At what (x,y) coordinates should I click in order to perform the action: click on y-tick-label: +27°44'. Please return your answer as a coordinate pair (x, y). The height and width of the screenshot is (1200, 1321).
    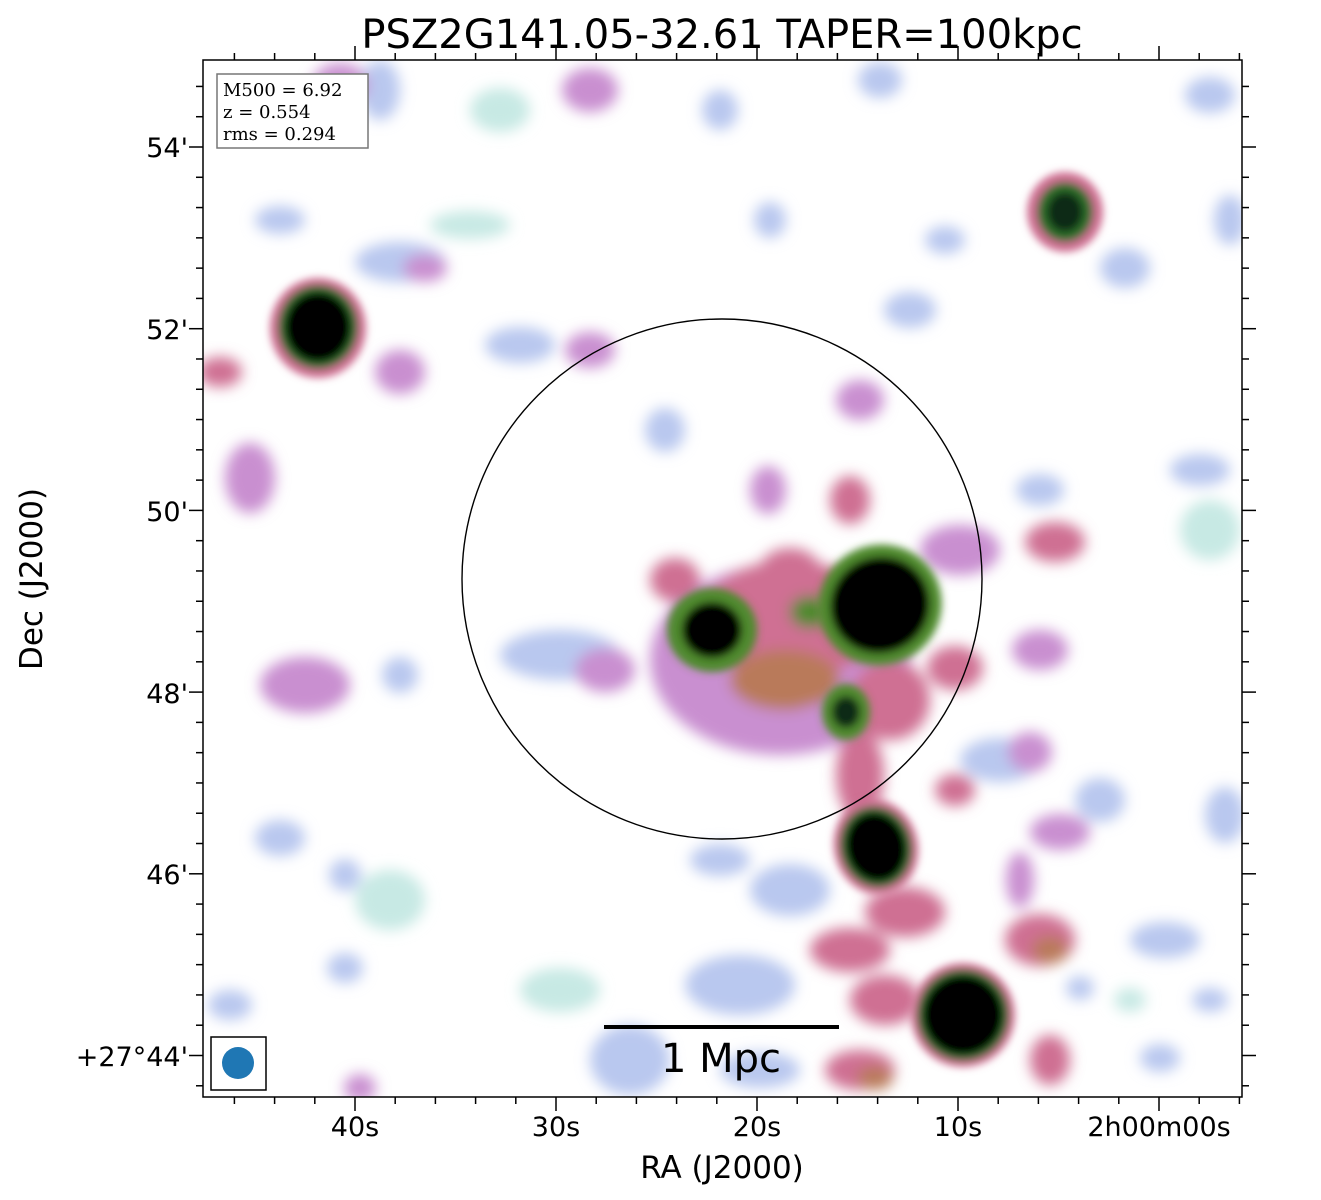
    Looking at the image, I should click on (132, 1057).